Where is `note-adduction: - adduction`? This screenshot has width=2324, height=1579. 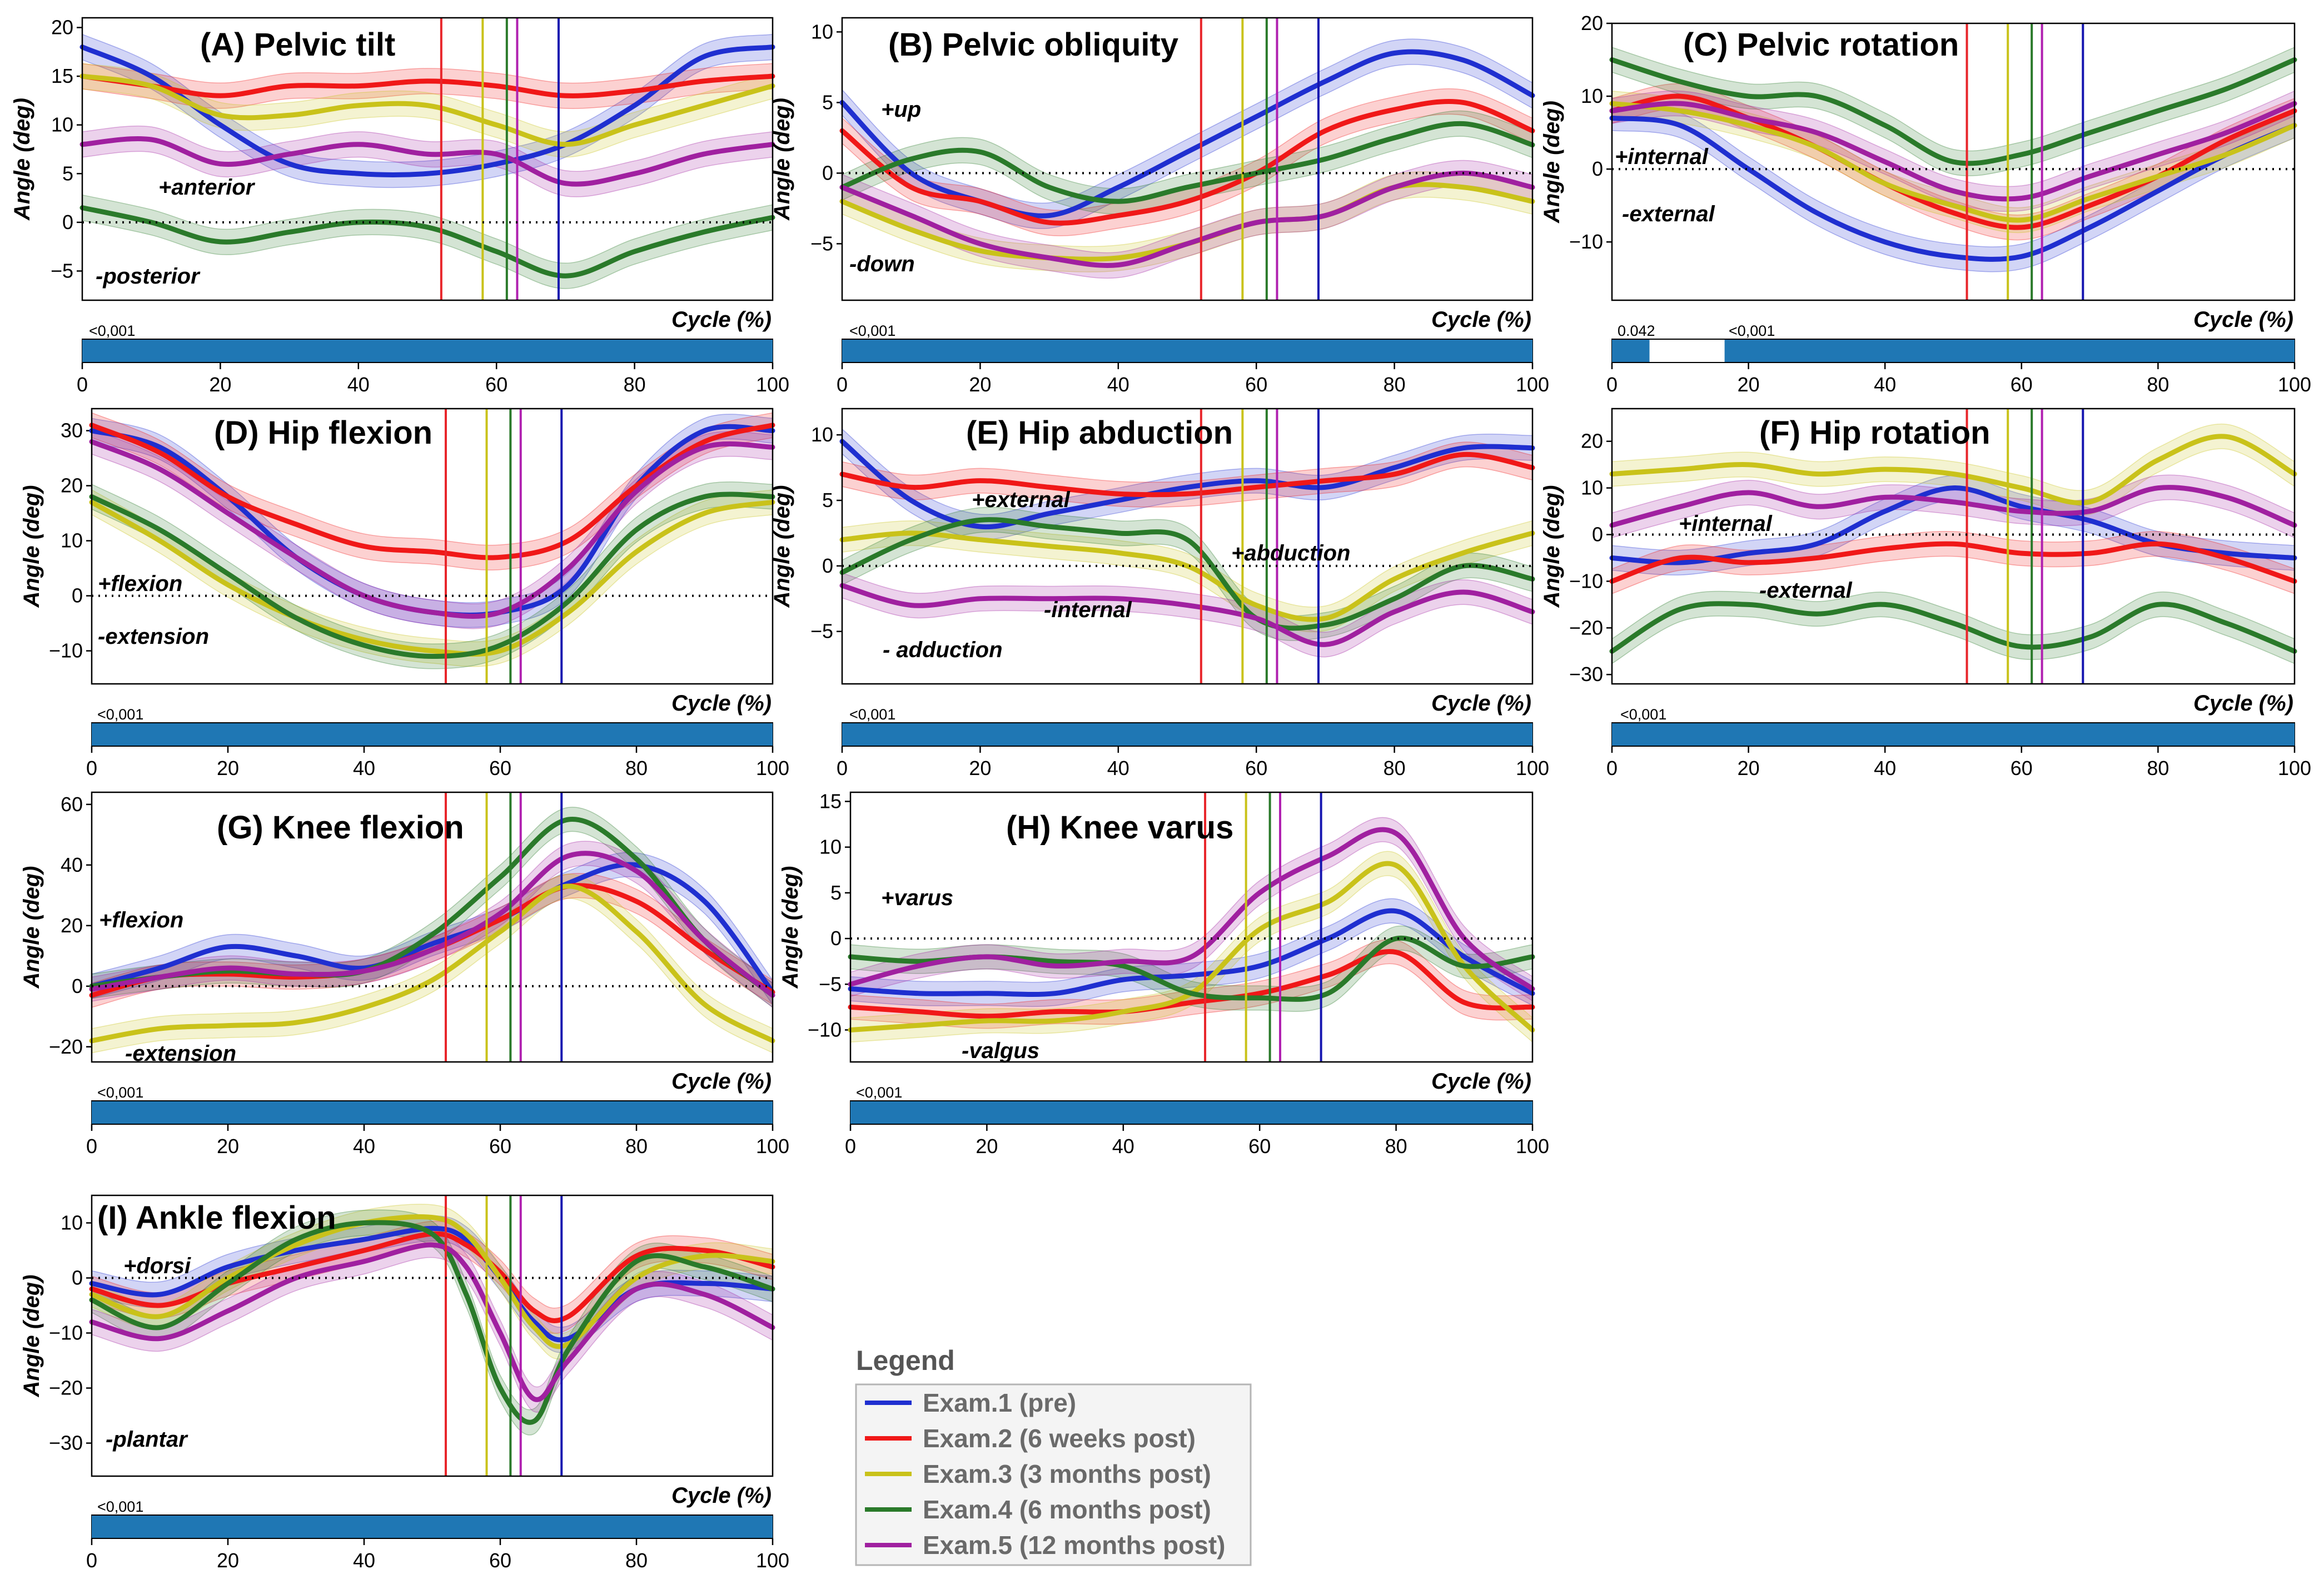
note-adduction: - adduction is located at coordinates (943, 650).